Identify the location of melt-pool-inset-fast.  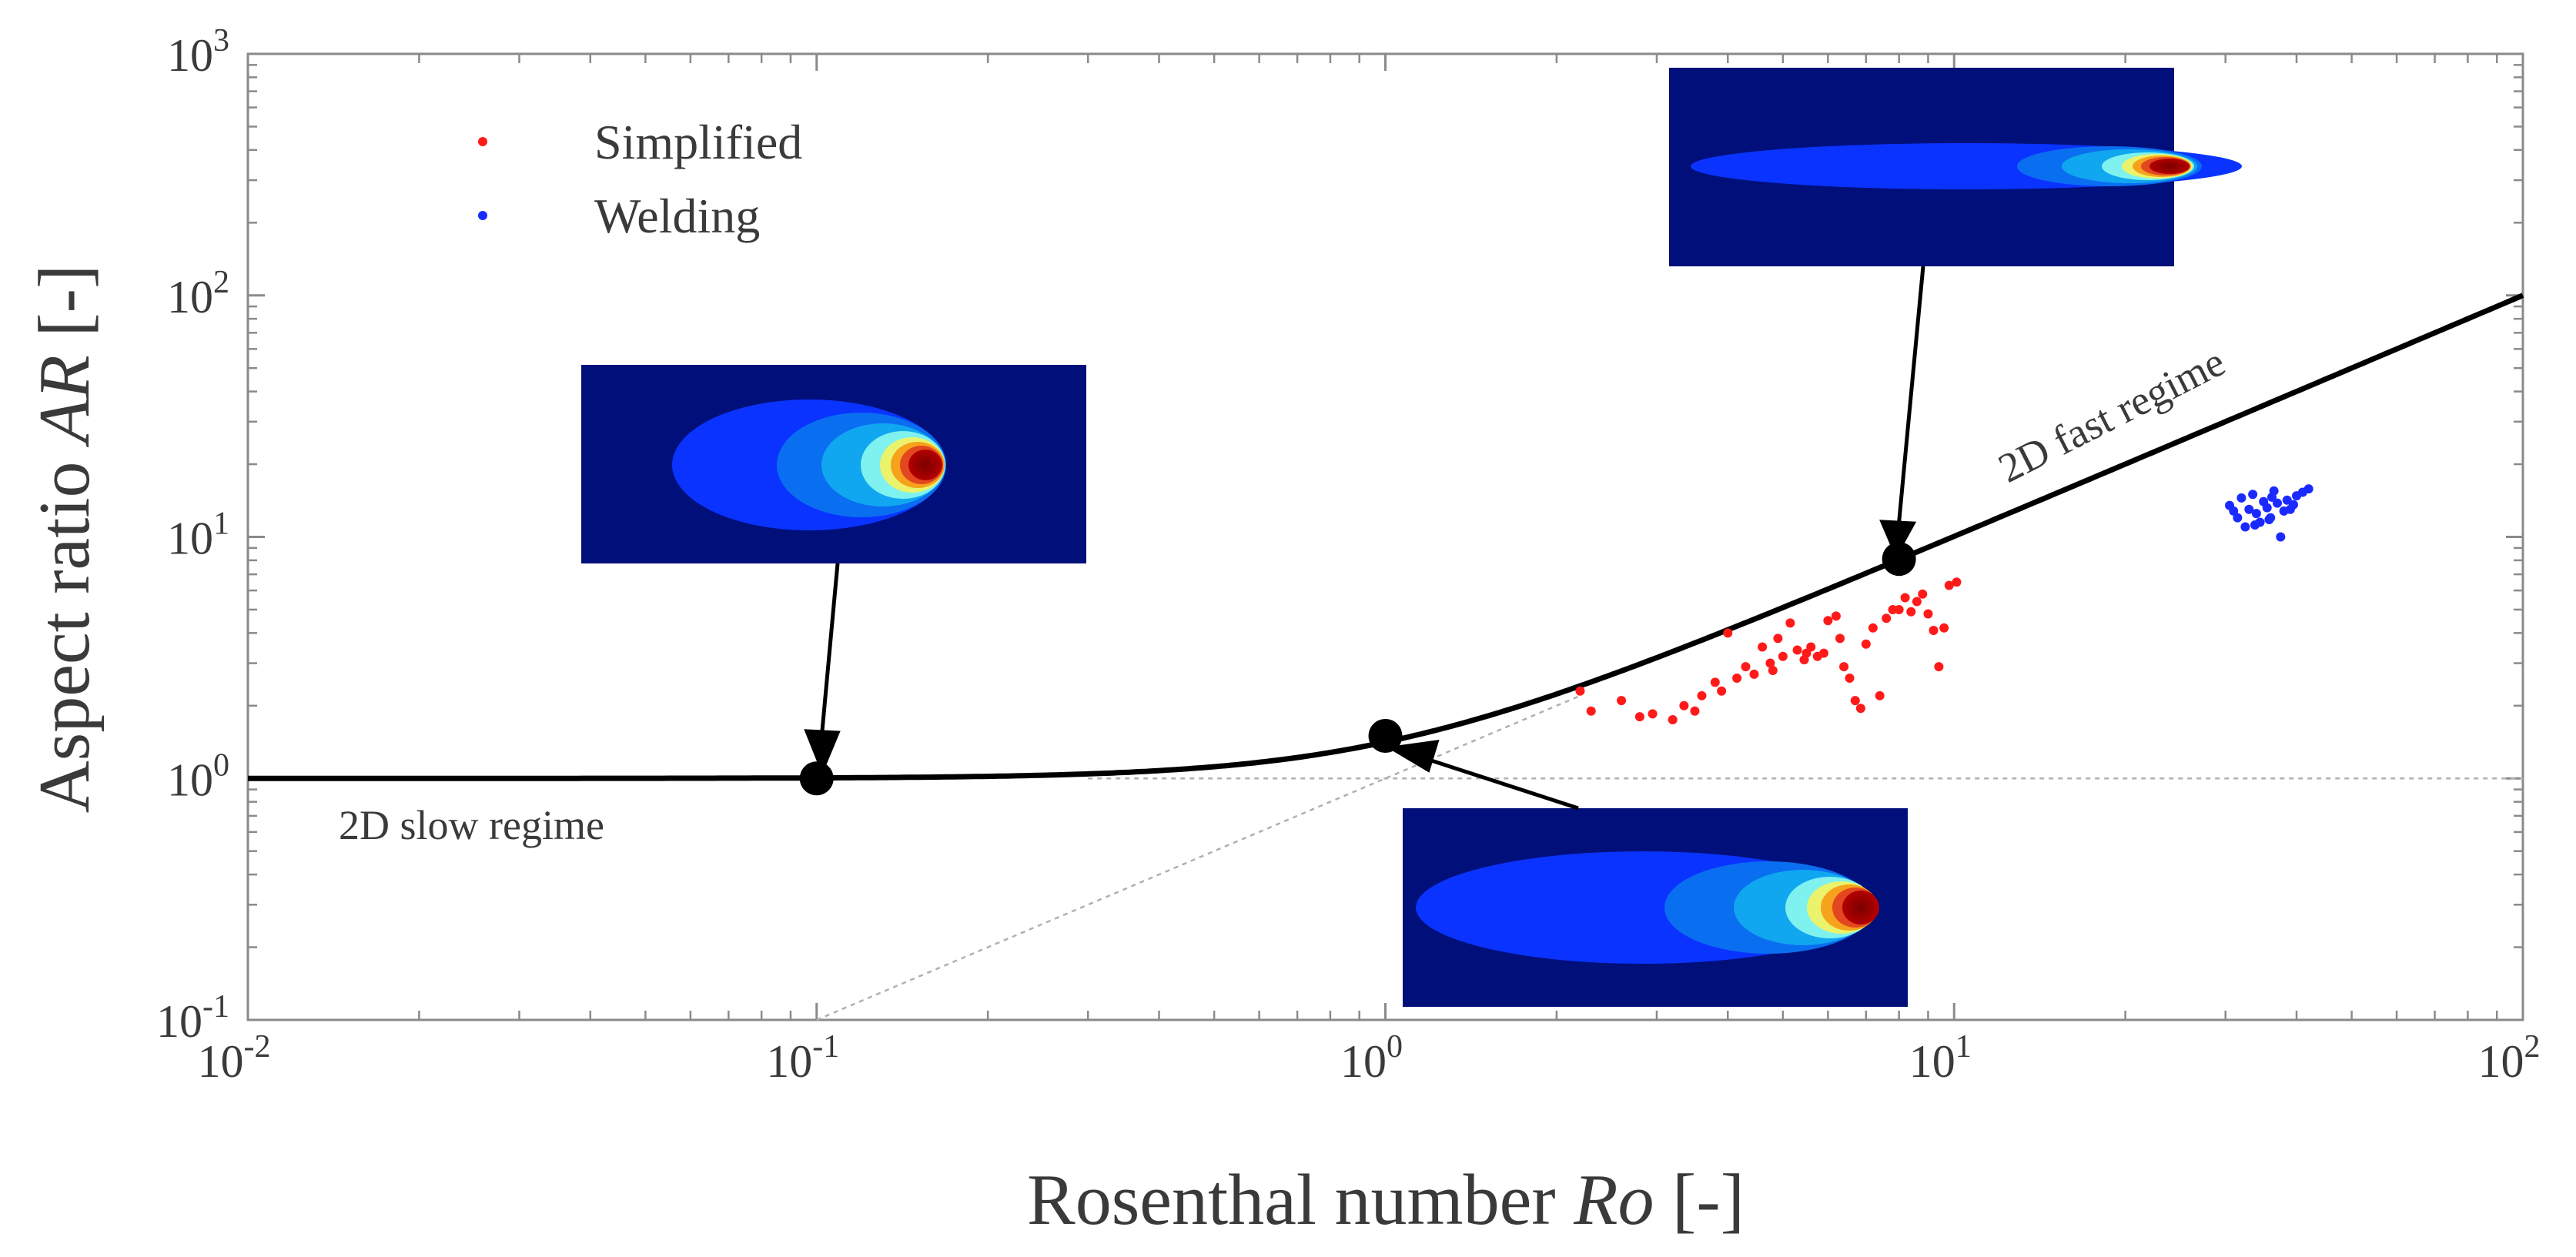
(1956, 167).